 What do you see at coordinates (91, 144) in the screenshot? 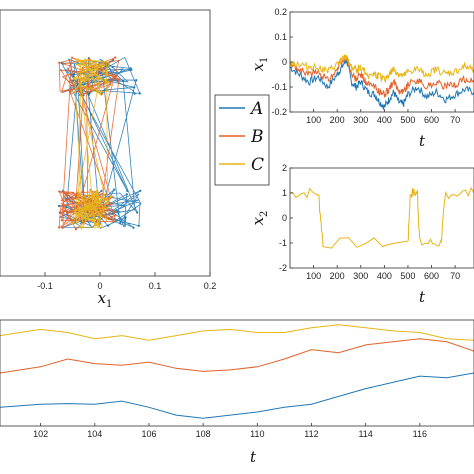
I see `phase-trajectory-c` at bounding box center [91, 144].